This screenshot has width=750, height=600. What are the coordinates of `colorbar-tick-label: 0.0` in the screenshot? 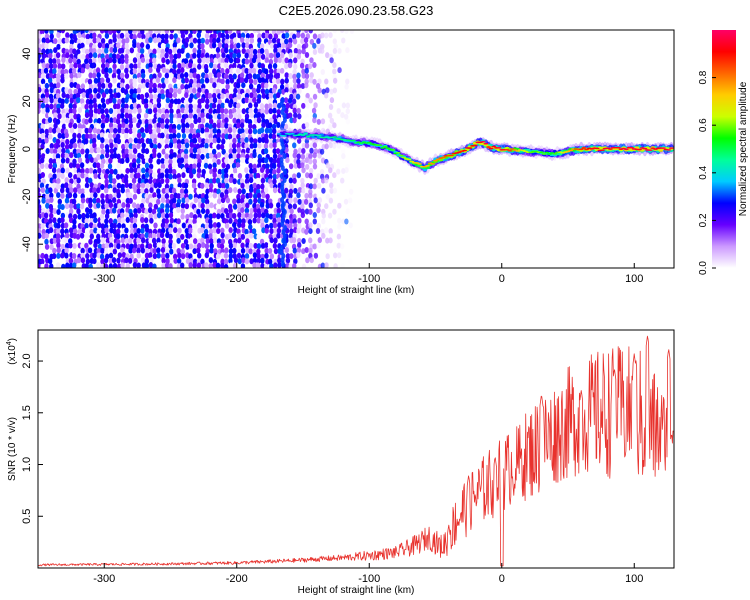 It's located at (703, 268).